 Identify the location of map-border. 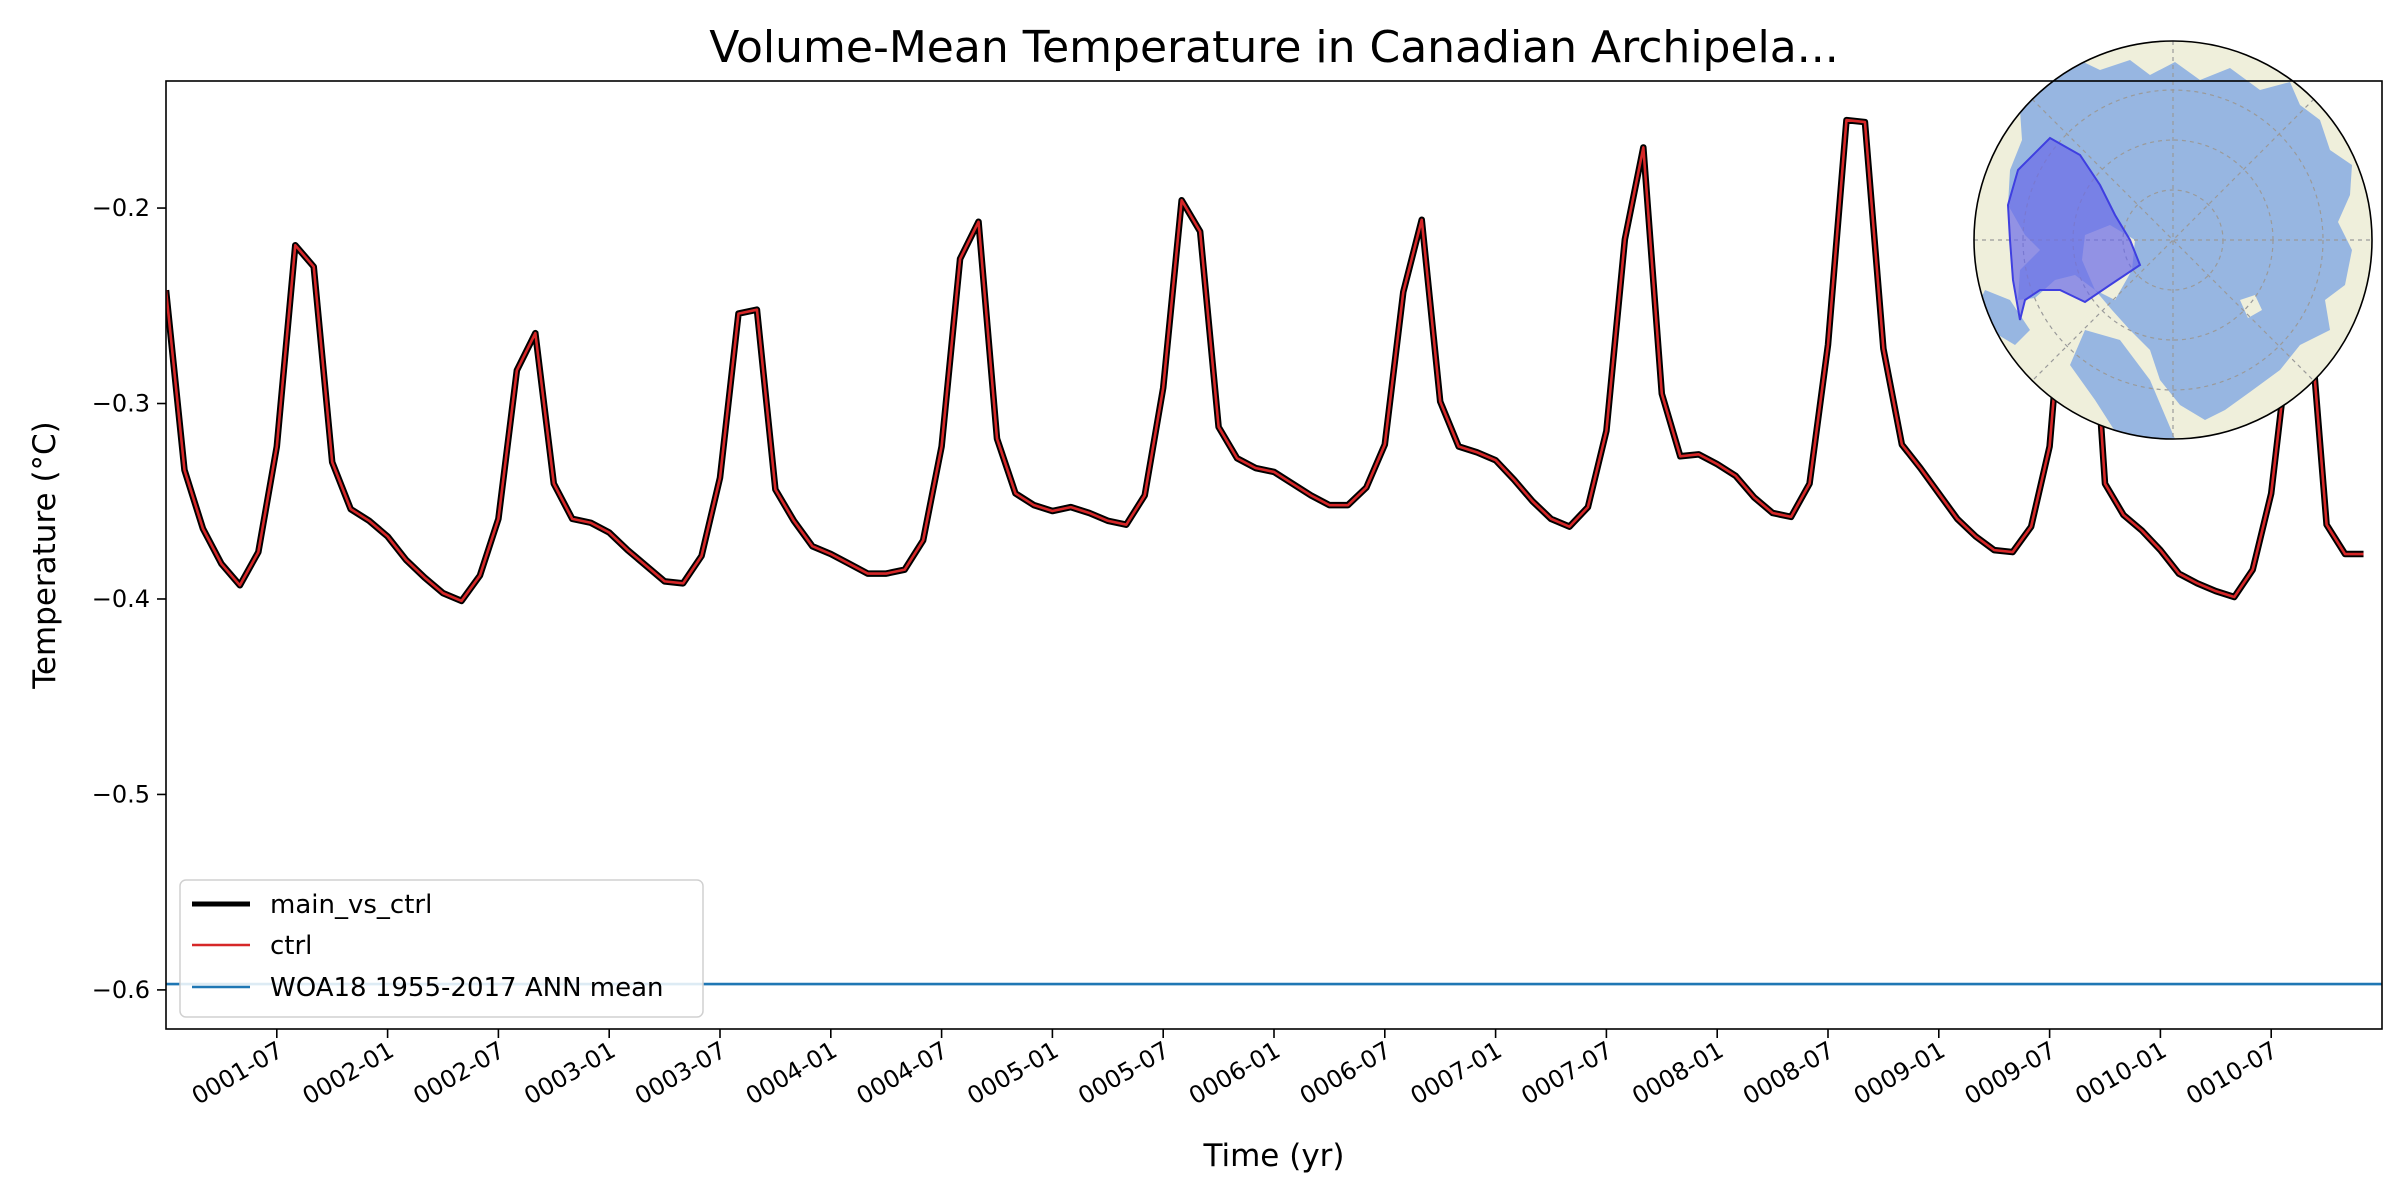
(2173, 240).